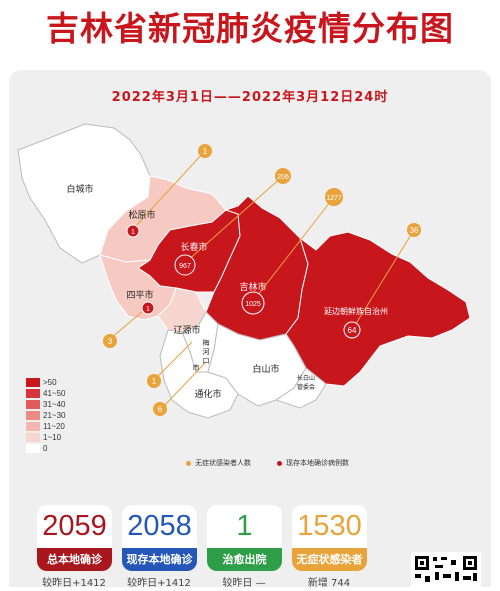 Image resolution: width=500 pixels, height=591 pixels. I want to click on confirmed-value-jilin: 1025, so click(253, 304).